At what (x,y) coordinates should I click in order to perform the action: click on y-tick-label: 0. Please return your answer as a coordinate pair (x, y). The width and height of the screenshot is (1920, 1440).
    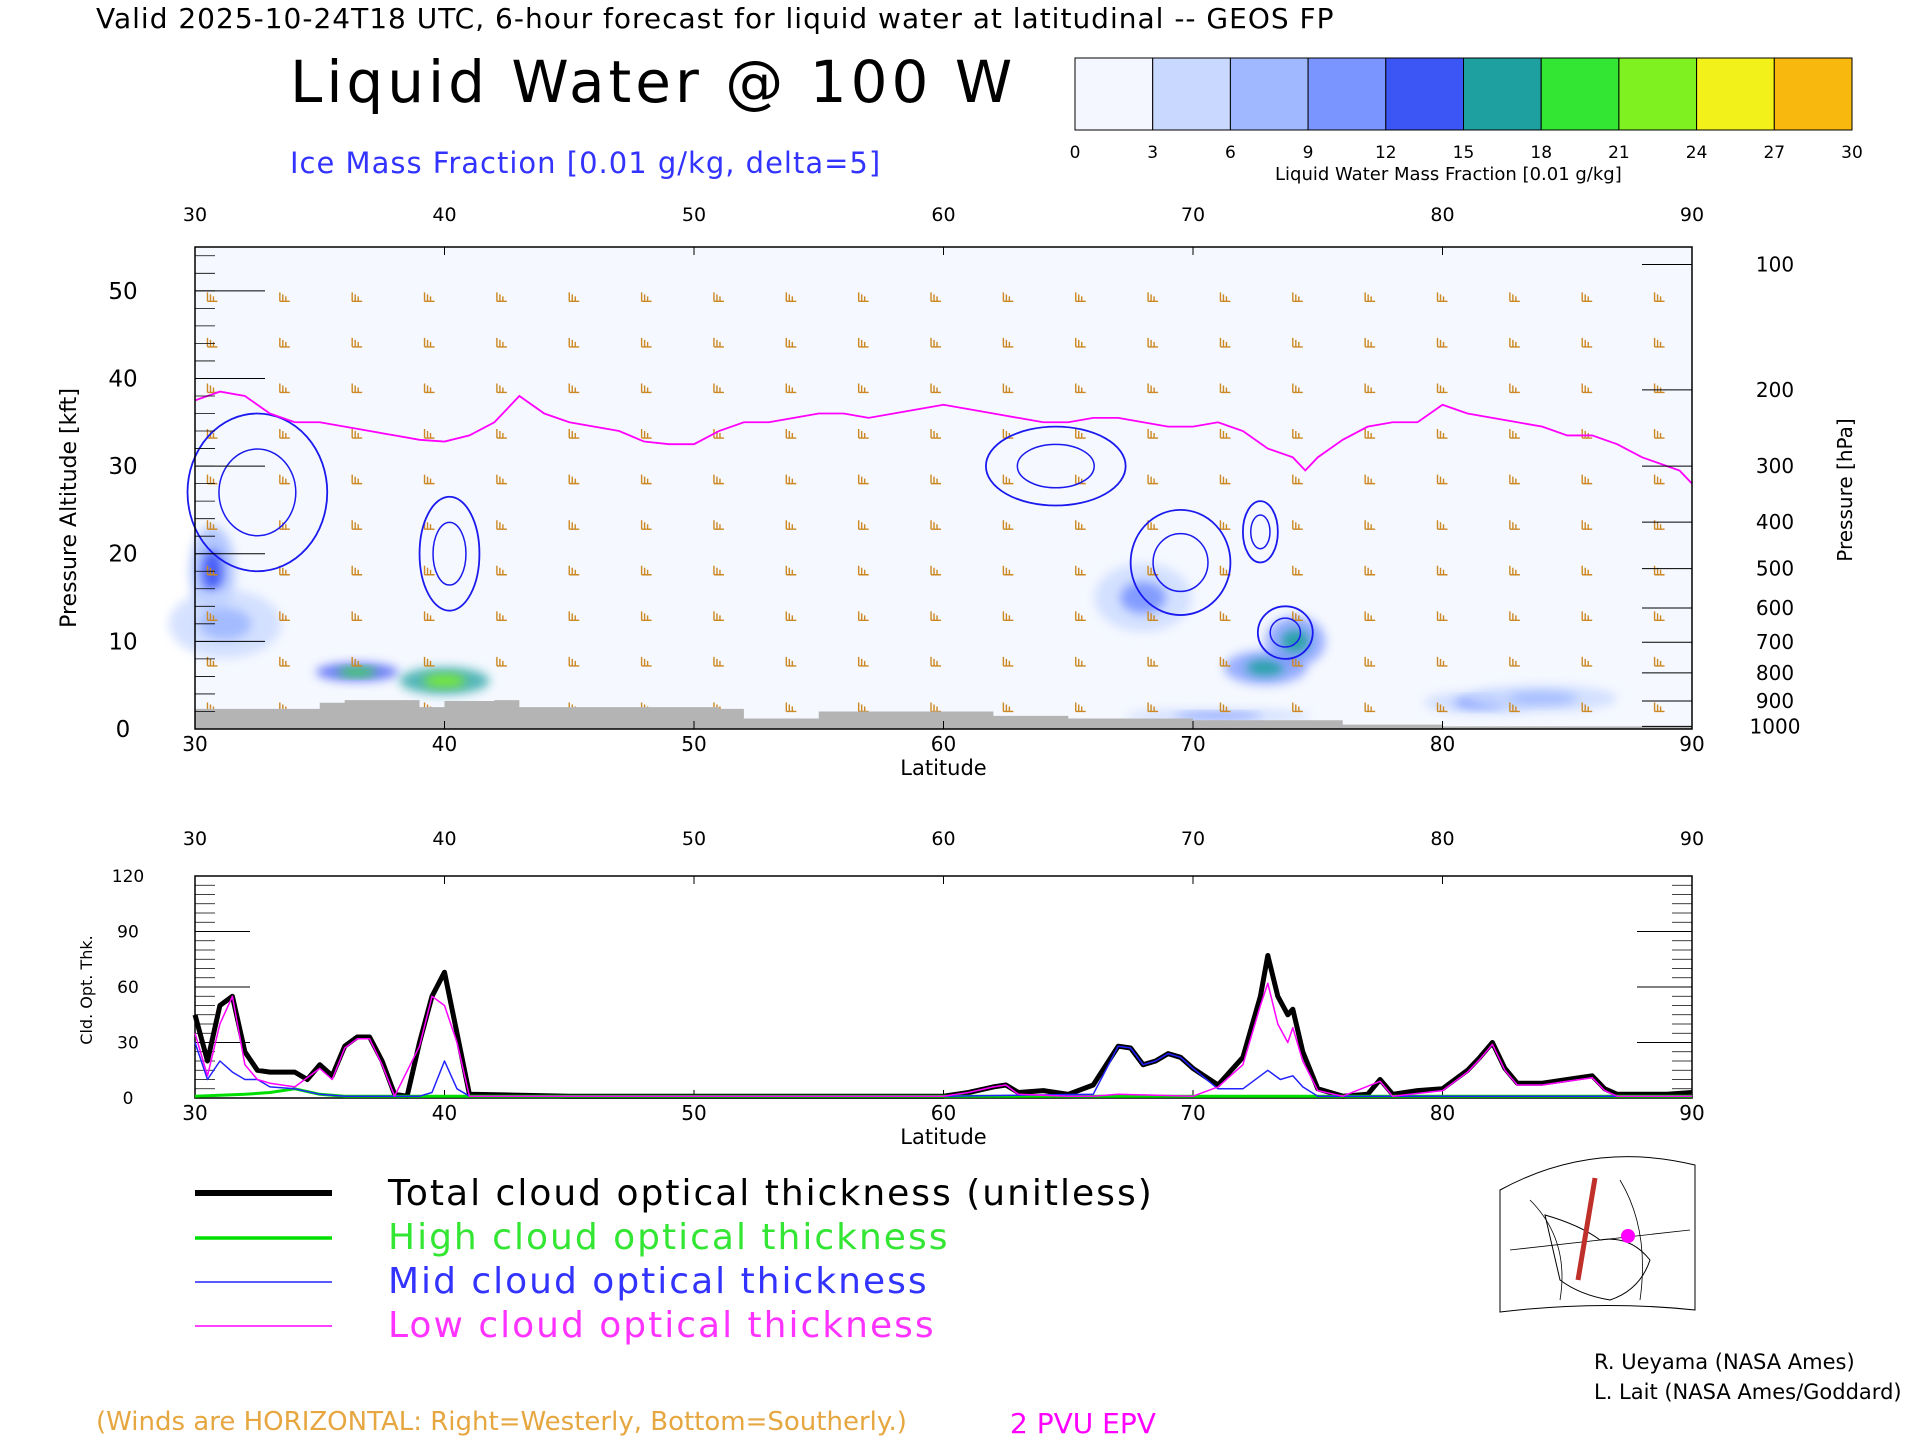
    Looking at the image, I should click on (123, 730).